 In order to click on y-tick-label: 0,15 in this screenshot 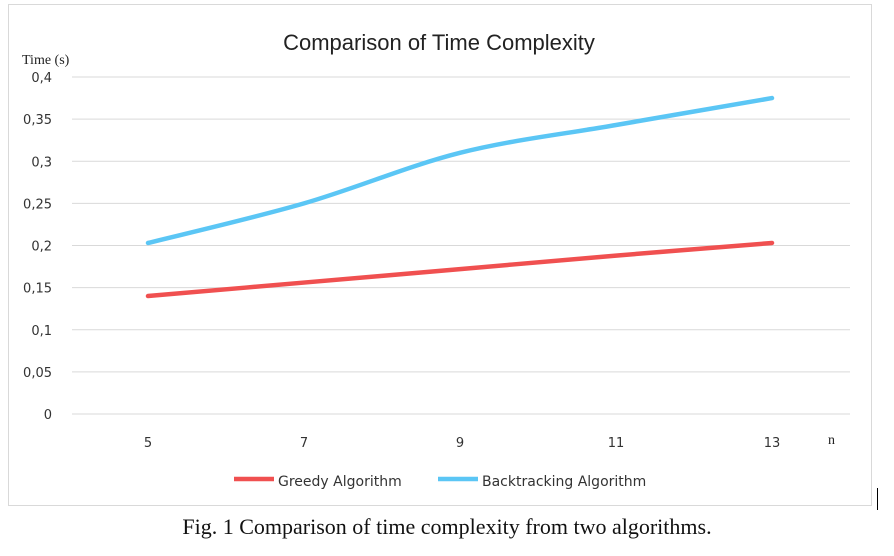, I will do `click(37, 289)`.